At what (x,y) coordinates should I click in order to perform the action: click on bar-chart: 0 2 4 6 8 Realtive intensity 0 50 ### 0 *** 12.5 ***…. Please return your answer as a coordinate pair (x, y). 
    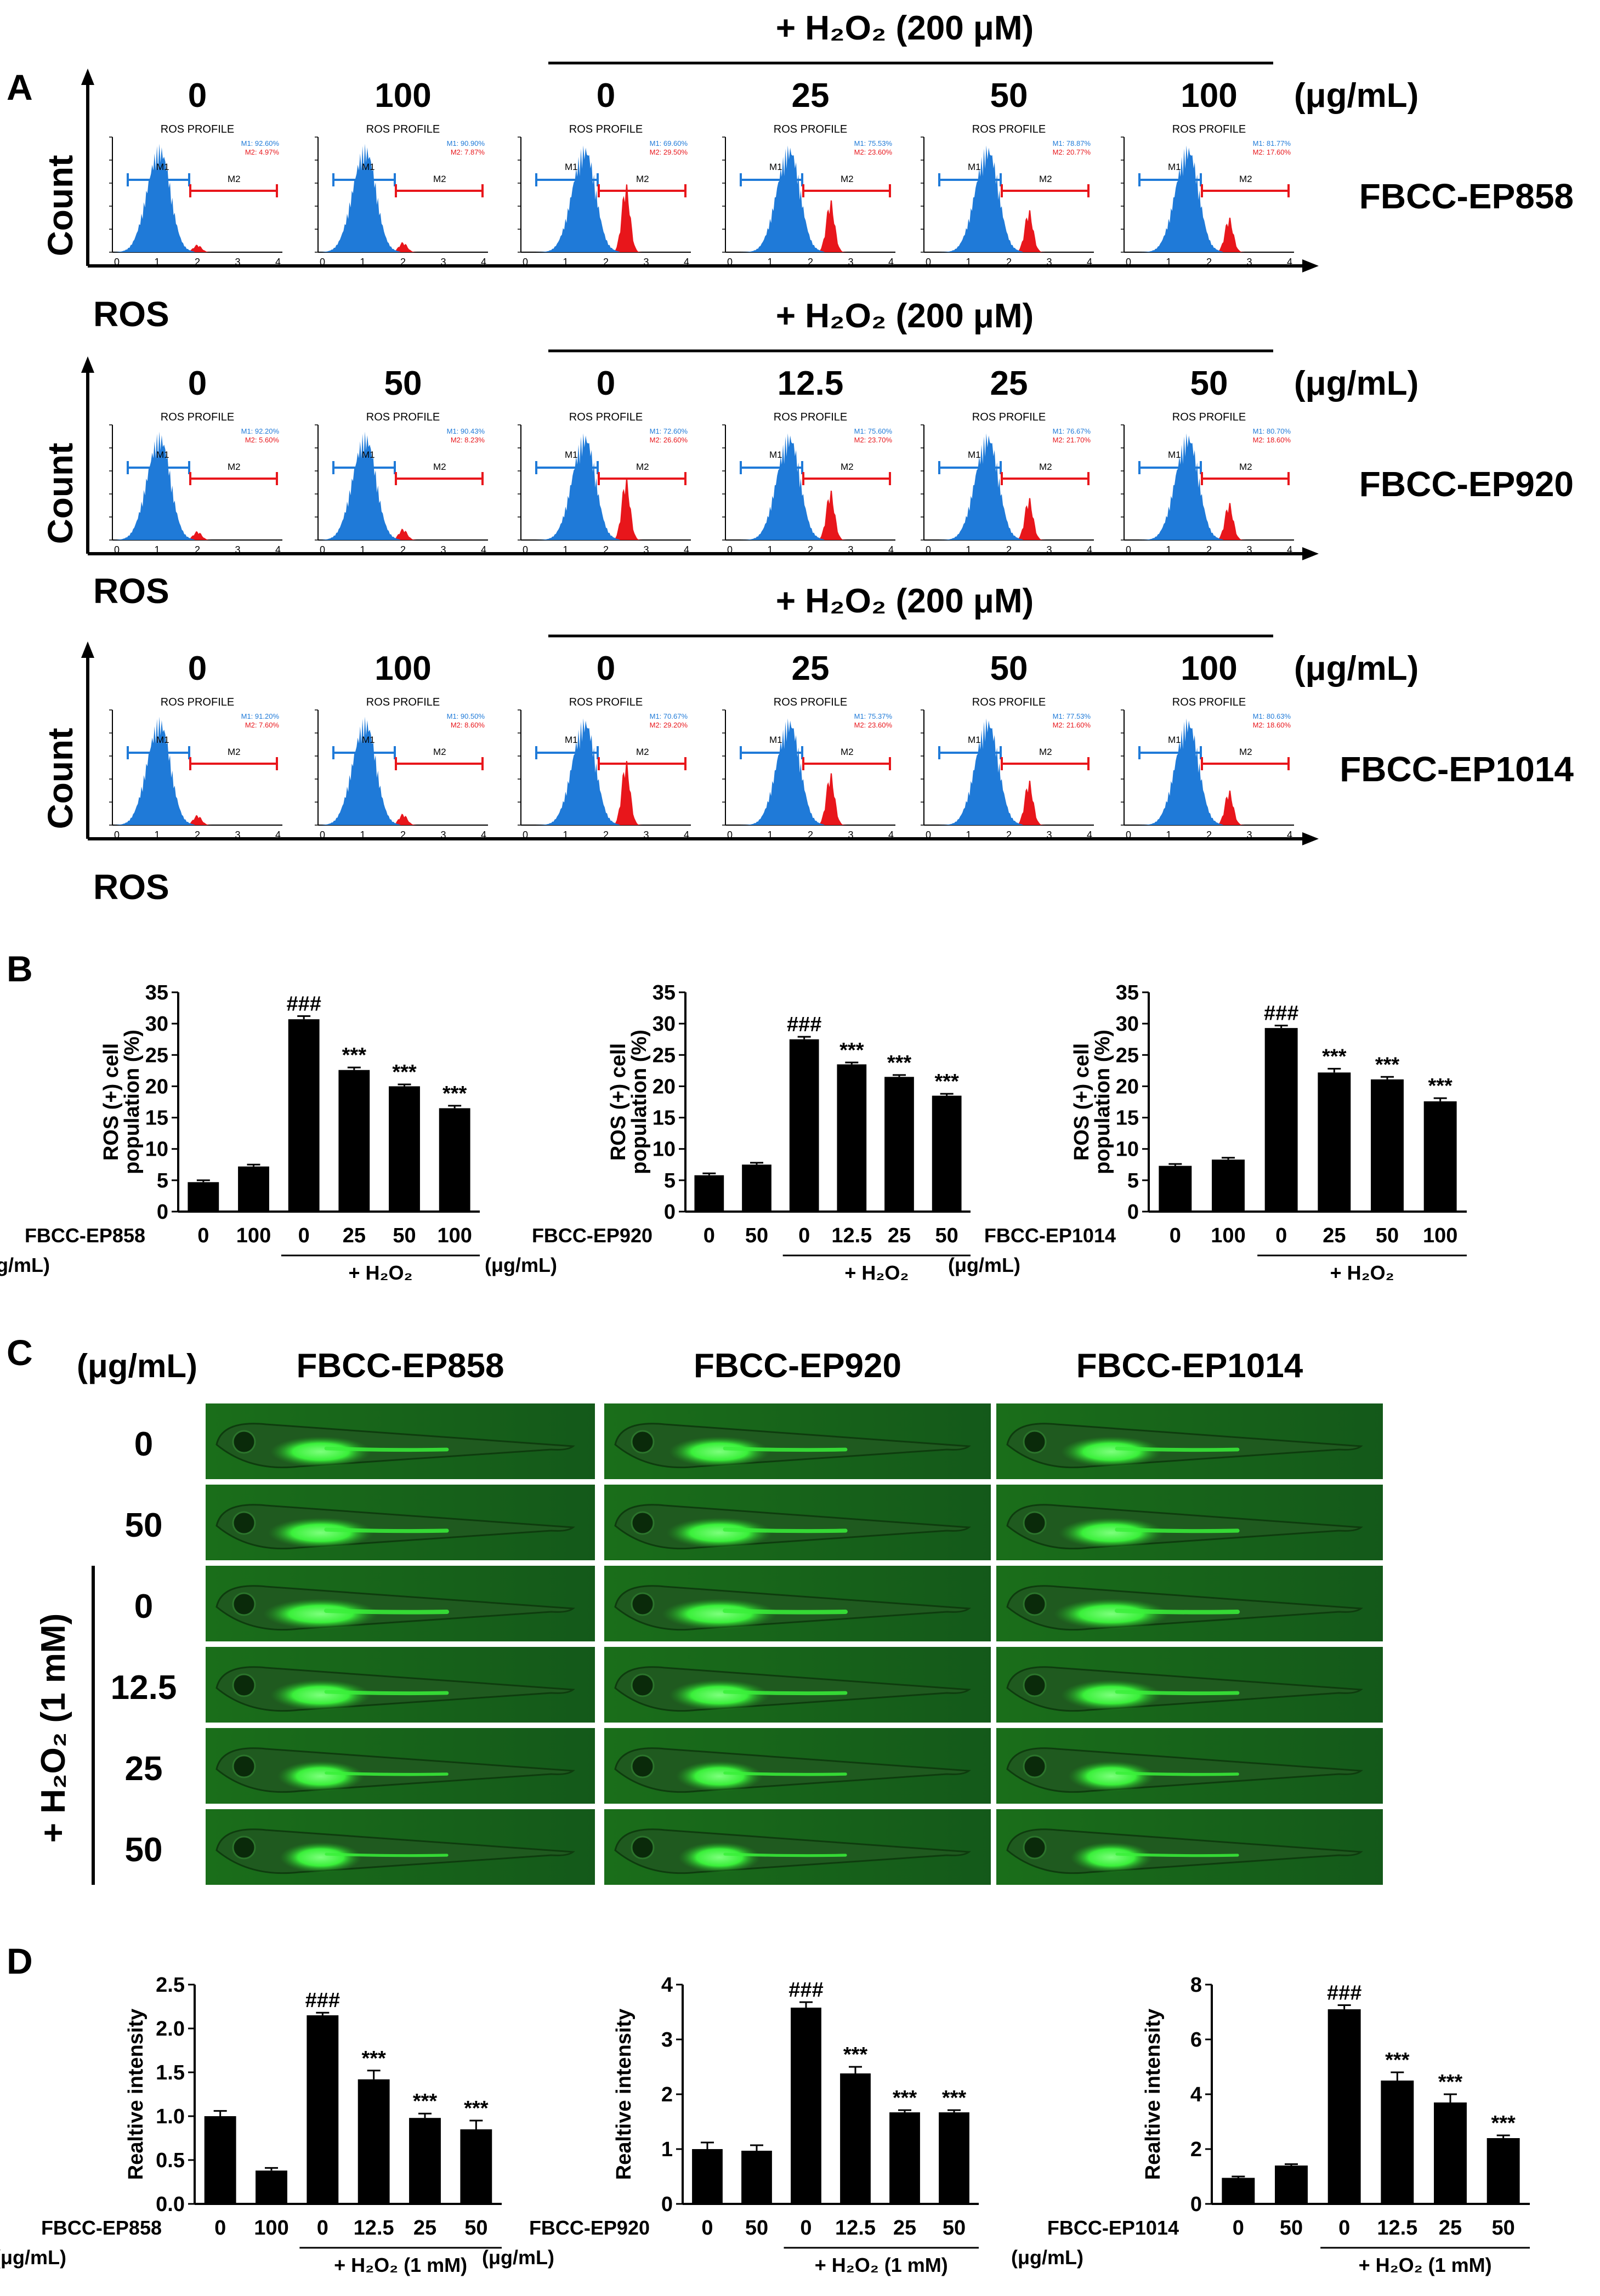
    Looking at the image, I should click on (1270, 2125).